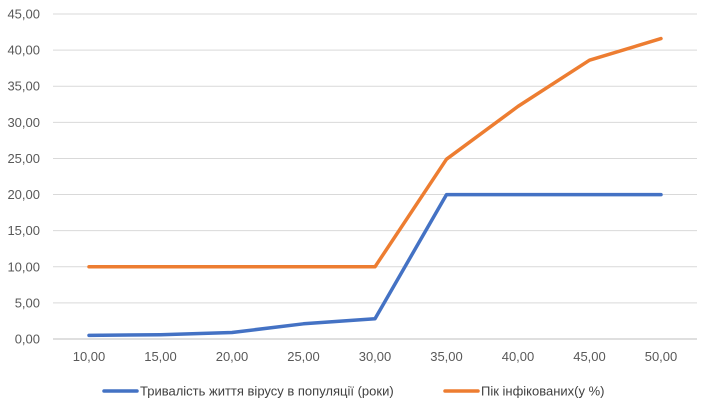  I want to click on y-tick-label: 10,00, so click(23, 266).